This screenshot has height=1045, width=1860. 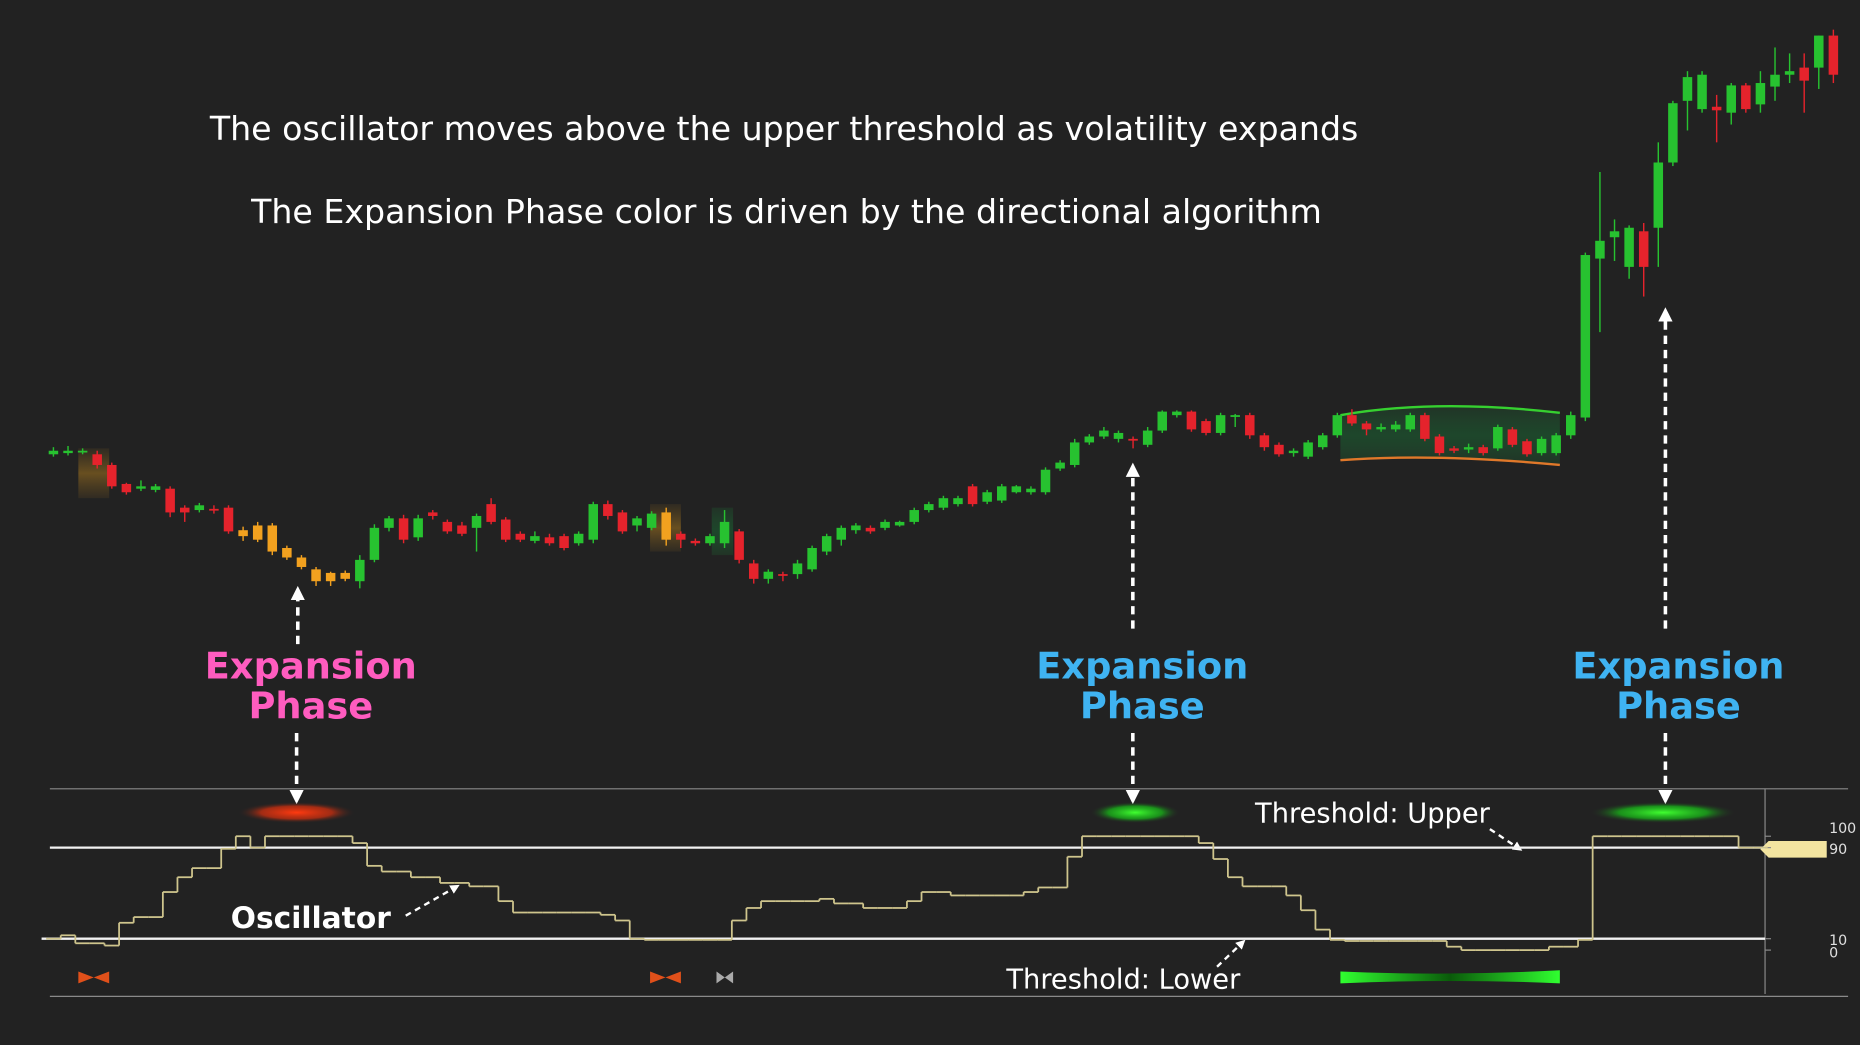 What do you see at coordinates (1838, 941) in the screenshot?
I see `y-tick-label: 10` at bounding box center [1838, 941].